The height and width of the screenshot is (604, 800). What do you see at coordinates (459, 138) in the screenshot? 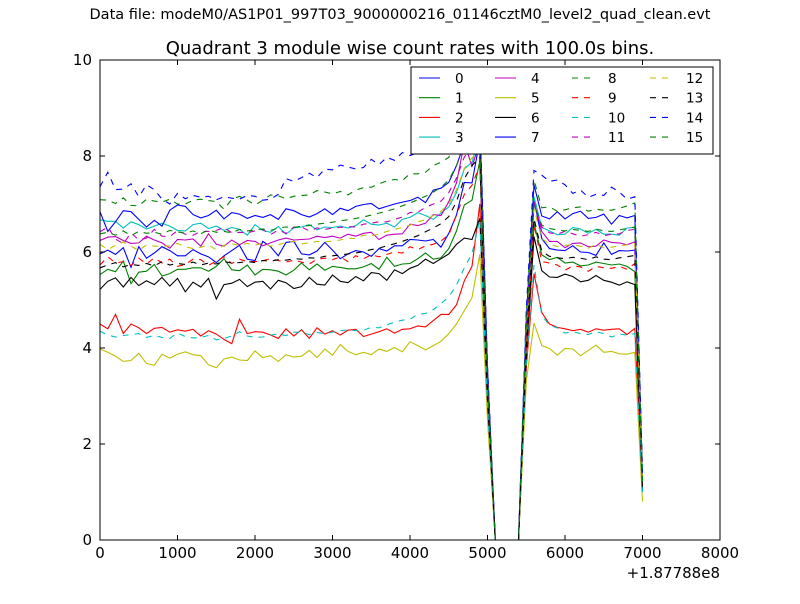
I see `legend-label-3: 3` at bounding box center [459, 138].